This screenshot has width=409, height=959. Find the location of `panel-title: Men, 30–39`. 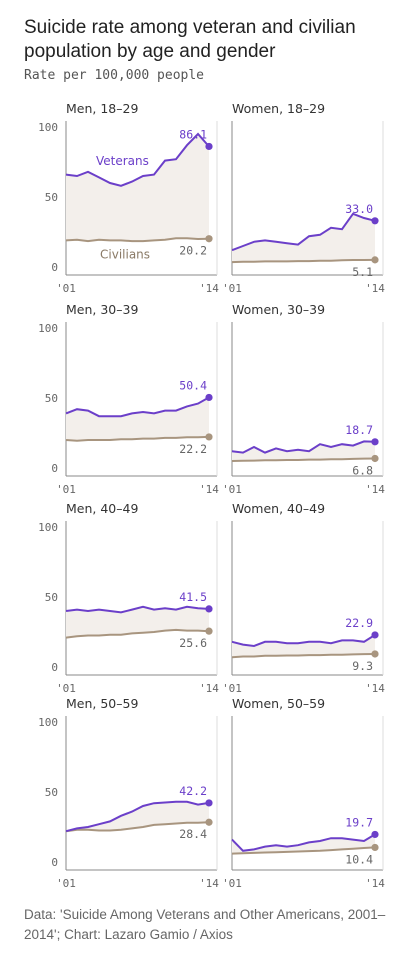

panel-title: Men, 30–39 is located at coordinates (102, 309).